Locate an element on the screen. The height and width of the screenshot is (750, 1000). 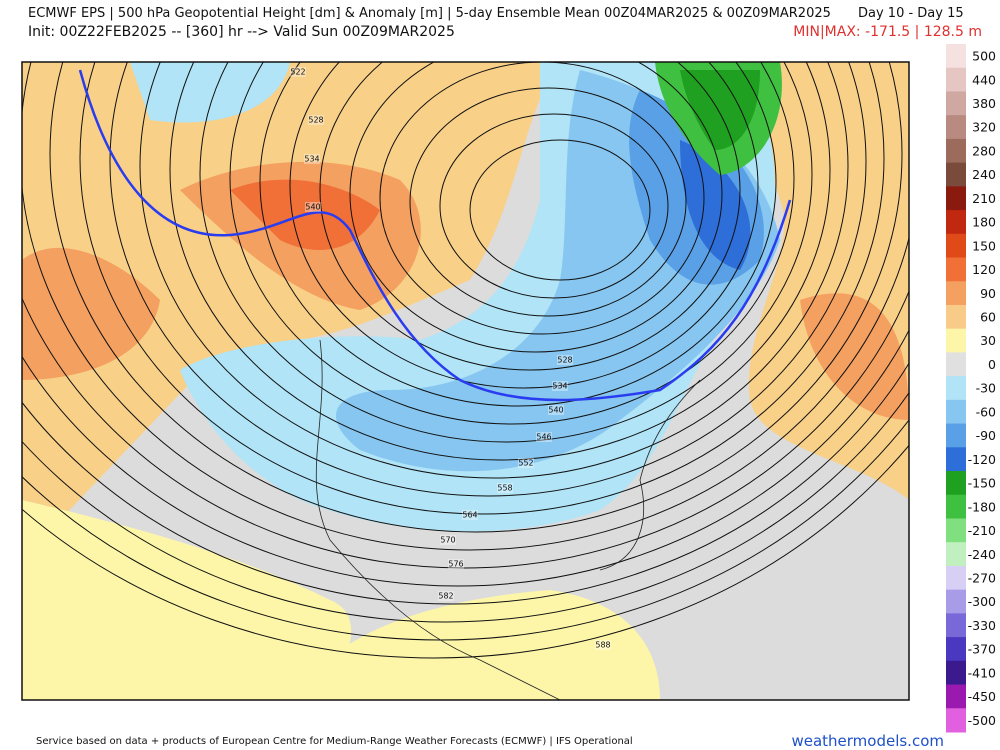
colorbar-label: -150 is located at coordinates (982, 483).